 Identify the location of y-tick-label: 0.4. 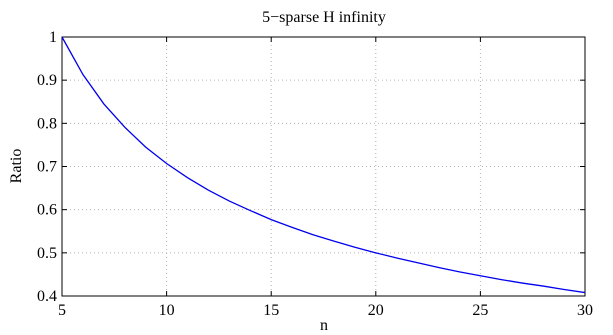
(47, 296).